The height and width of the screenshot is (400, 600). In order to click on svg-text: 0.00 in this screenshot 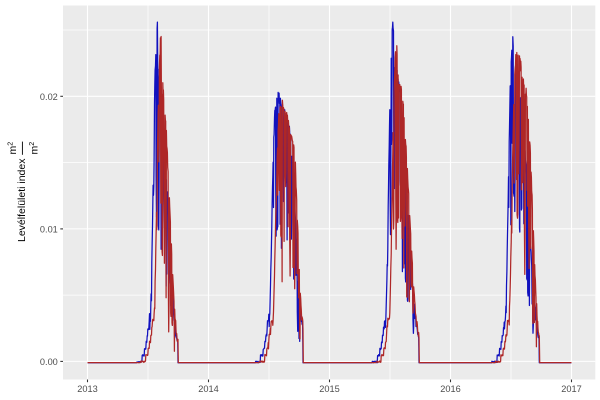, I will do `click(49, 362)`.